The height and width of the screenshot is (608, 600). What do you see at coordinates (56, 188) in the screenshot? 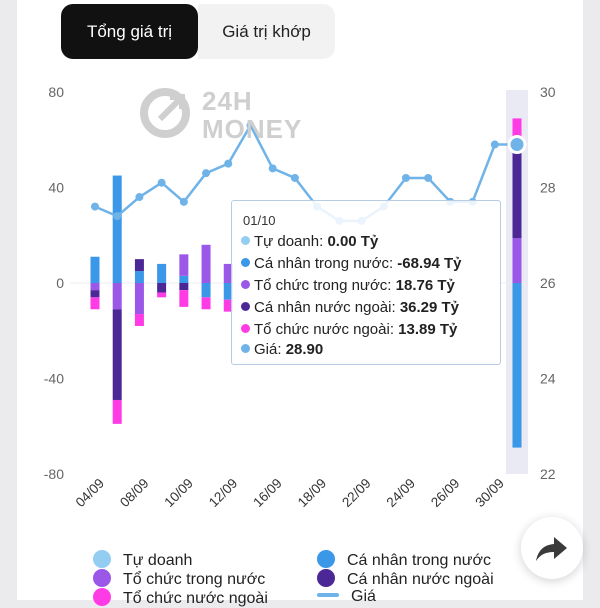
I see `y-left-tick: 40` at bounding box center [56, 188].